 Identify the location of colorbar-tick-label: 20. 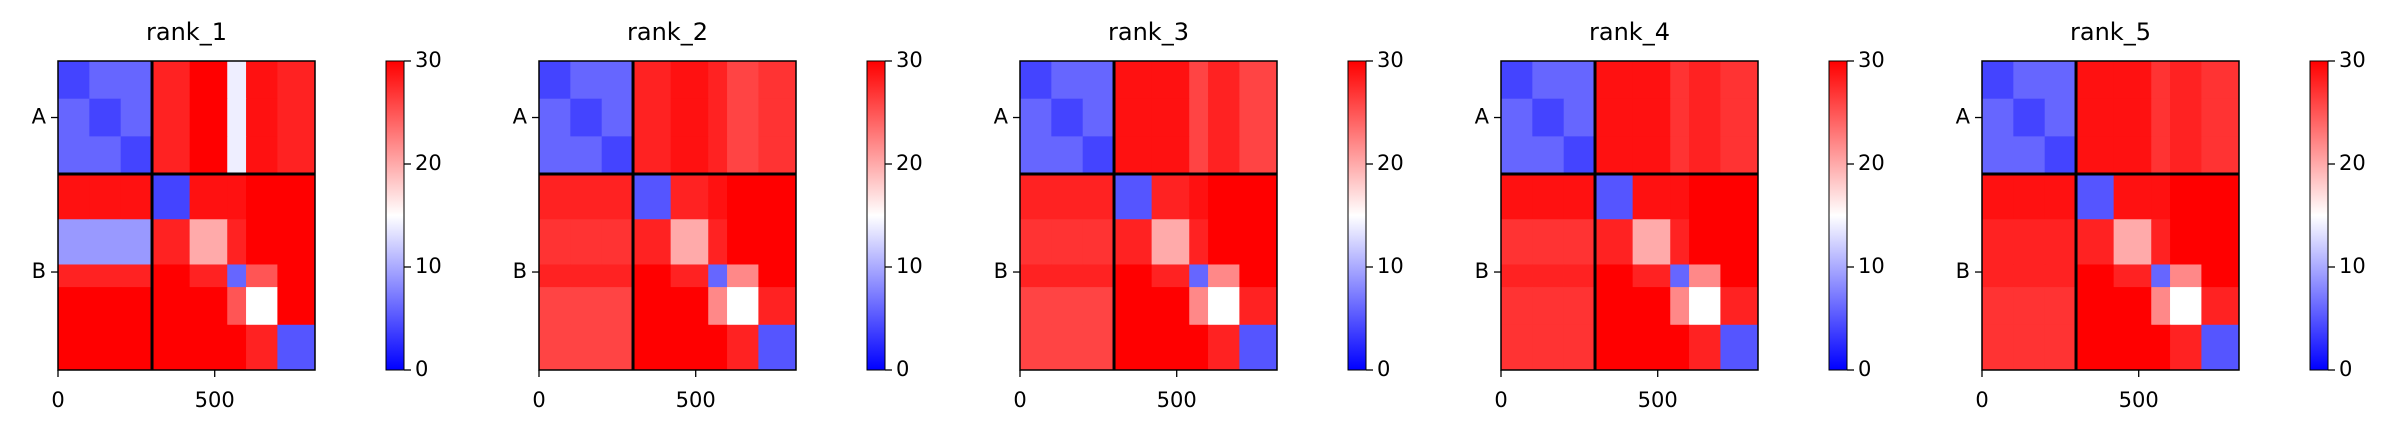
(909, 163).